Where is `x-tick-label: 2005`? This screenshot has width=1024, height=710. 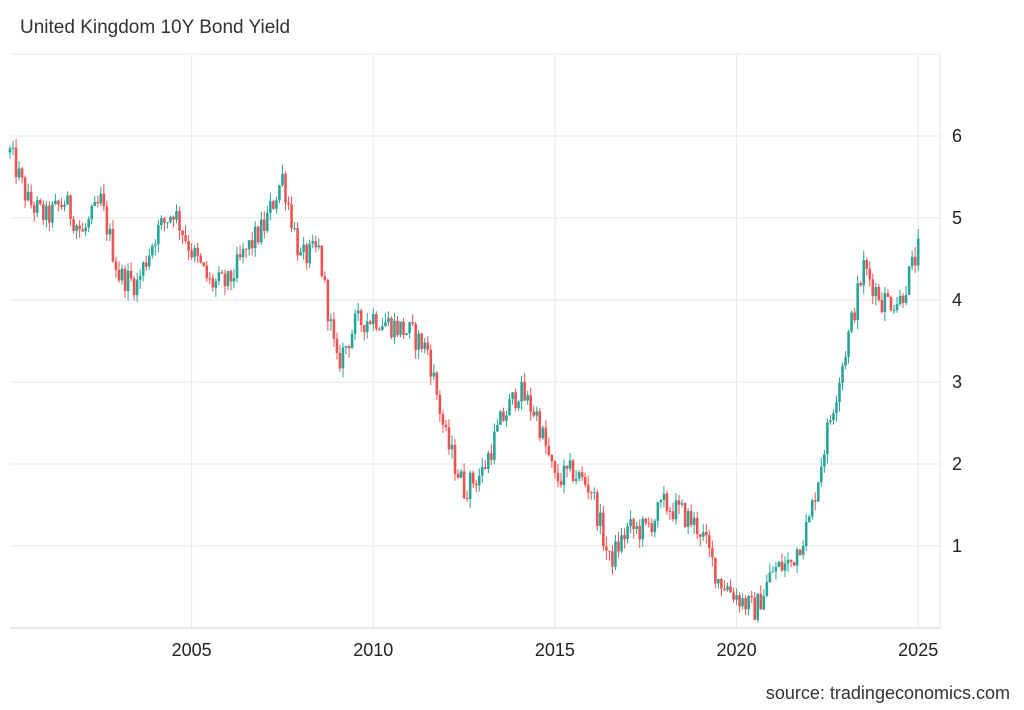 x-tick-label: 2005 is located at coordinates (192, 650).